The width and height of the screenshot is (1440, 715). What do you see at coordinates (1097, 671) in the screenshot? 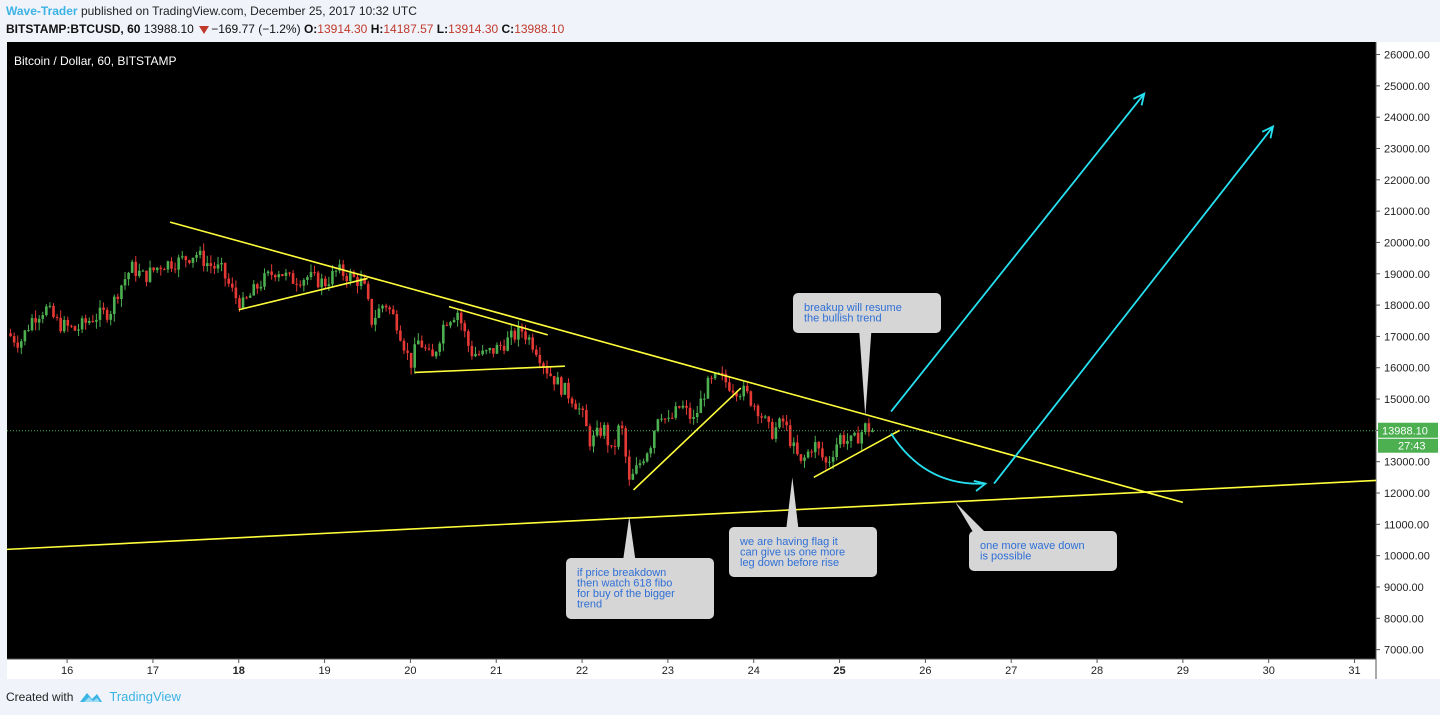
I see `x-tick-label: 28` at bounding box center [1097, 671].